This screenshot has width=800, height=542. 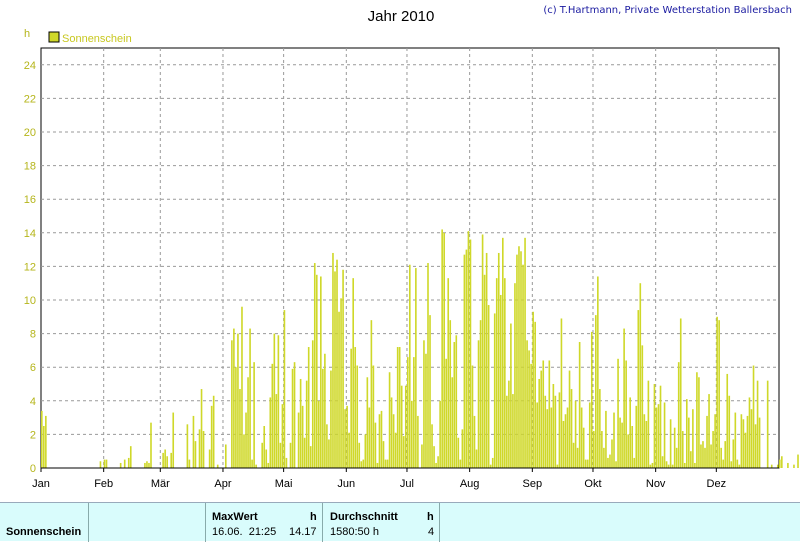 I want to click on x-tick-label: Jun, so click(x=346, y=484).